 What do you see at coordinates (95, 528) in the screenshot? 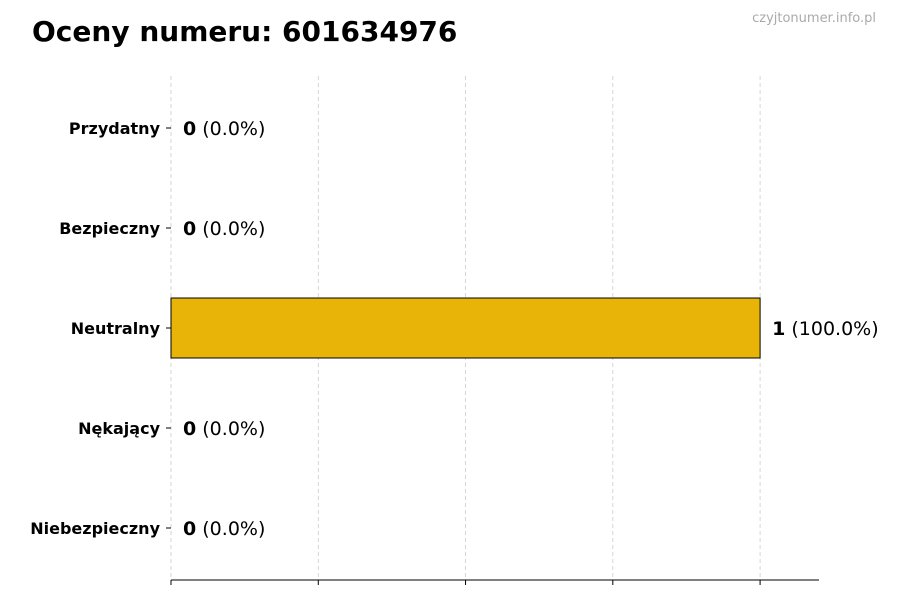
I see `category-label: Niebezpieczny` at bounding box center [95, 528].